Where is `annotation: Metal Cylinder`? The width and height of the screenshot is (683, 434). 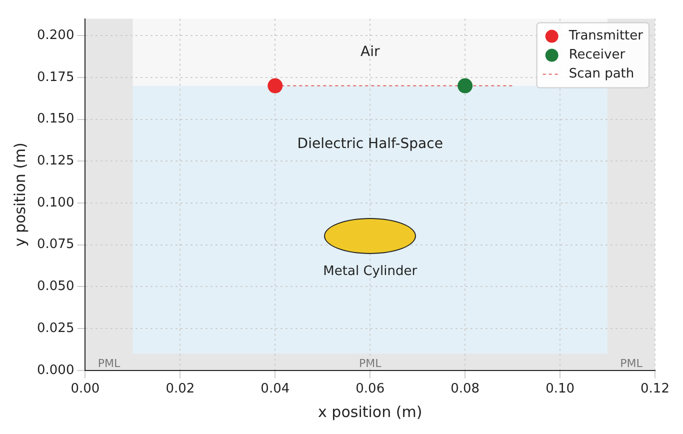
annotation: Metal Cylinder is located at coordinates (370, 271).